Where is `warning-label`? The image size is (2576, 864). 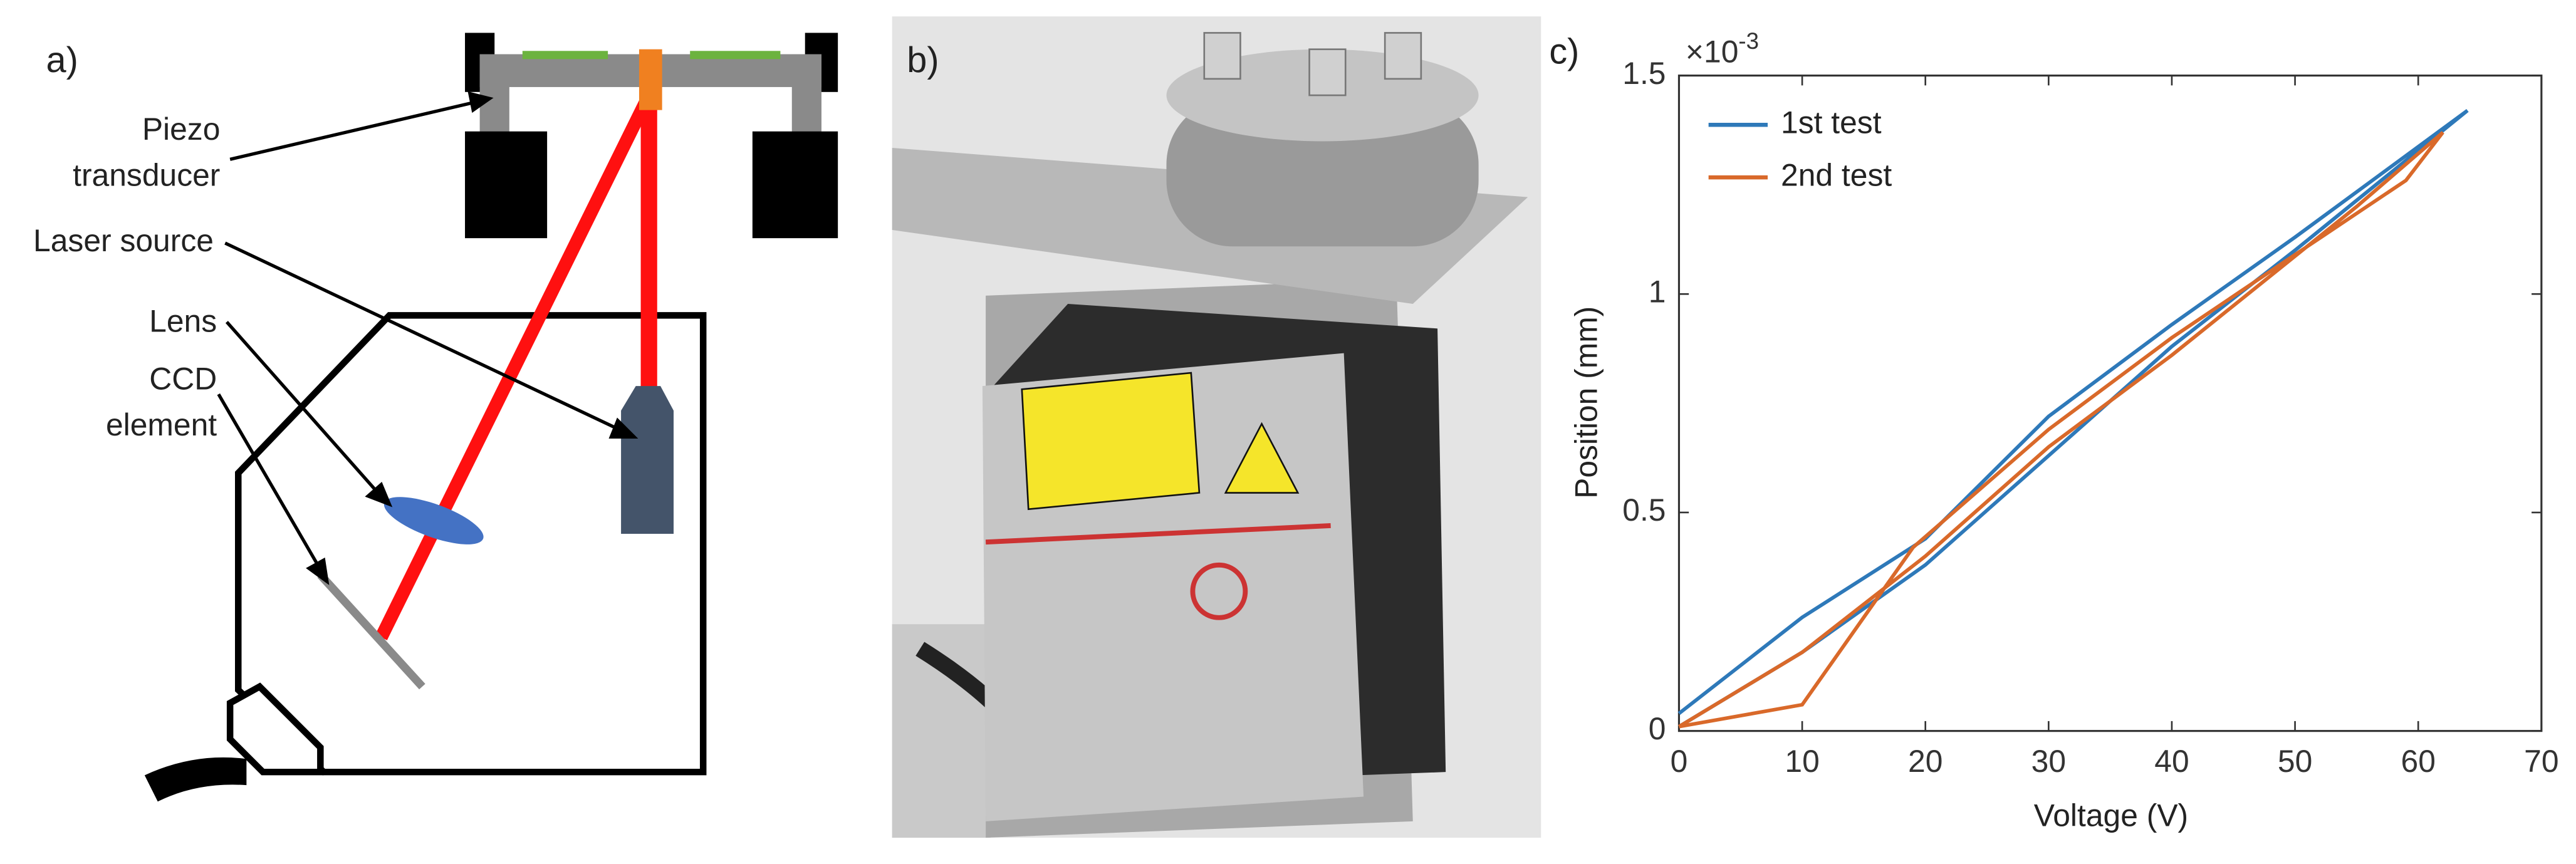 warning-label is located at coordinates (1111, 441).